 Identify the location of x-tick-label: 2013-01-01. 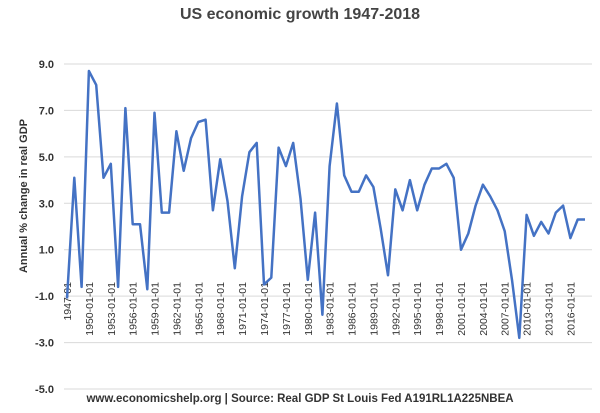
(550, 309).